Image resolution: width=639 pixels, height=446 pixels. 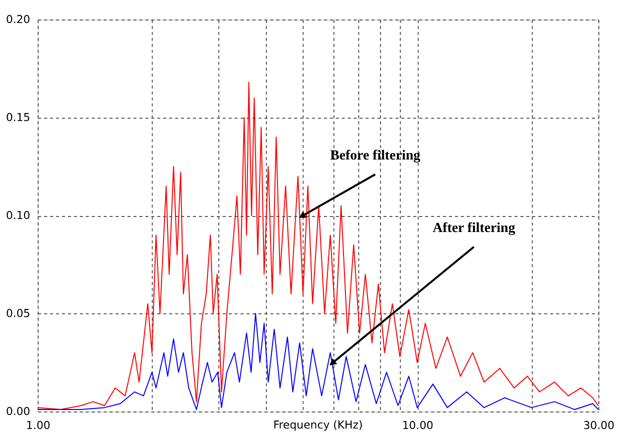 I want to click on x-tick-label: 30.00, so click(x=598, y=425).